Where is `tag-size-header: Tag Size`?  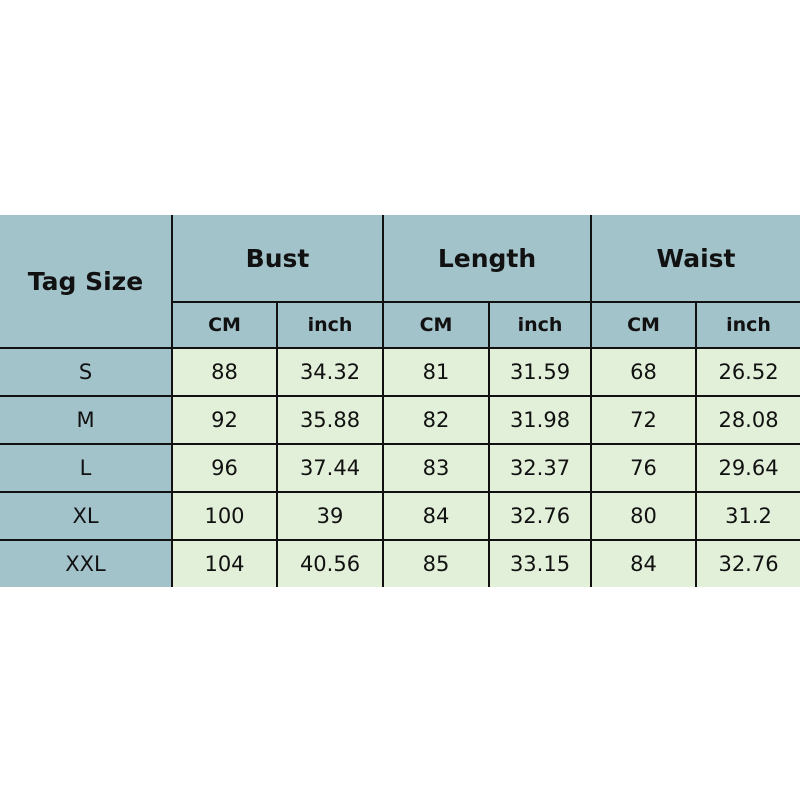 tag-size-header: Tag Size is located at coordinates (86, 282).